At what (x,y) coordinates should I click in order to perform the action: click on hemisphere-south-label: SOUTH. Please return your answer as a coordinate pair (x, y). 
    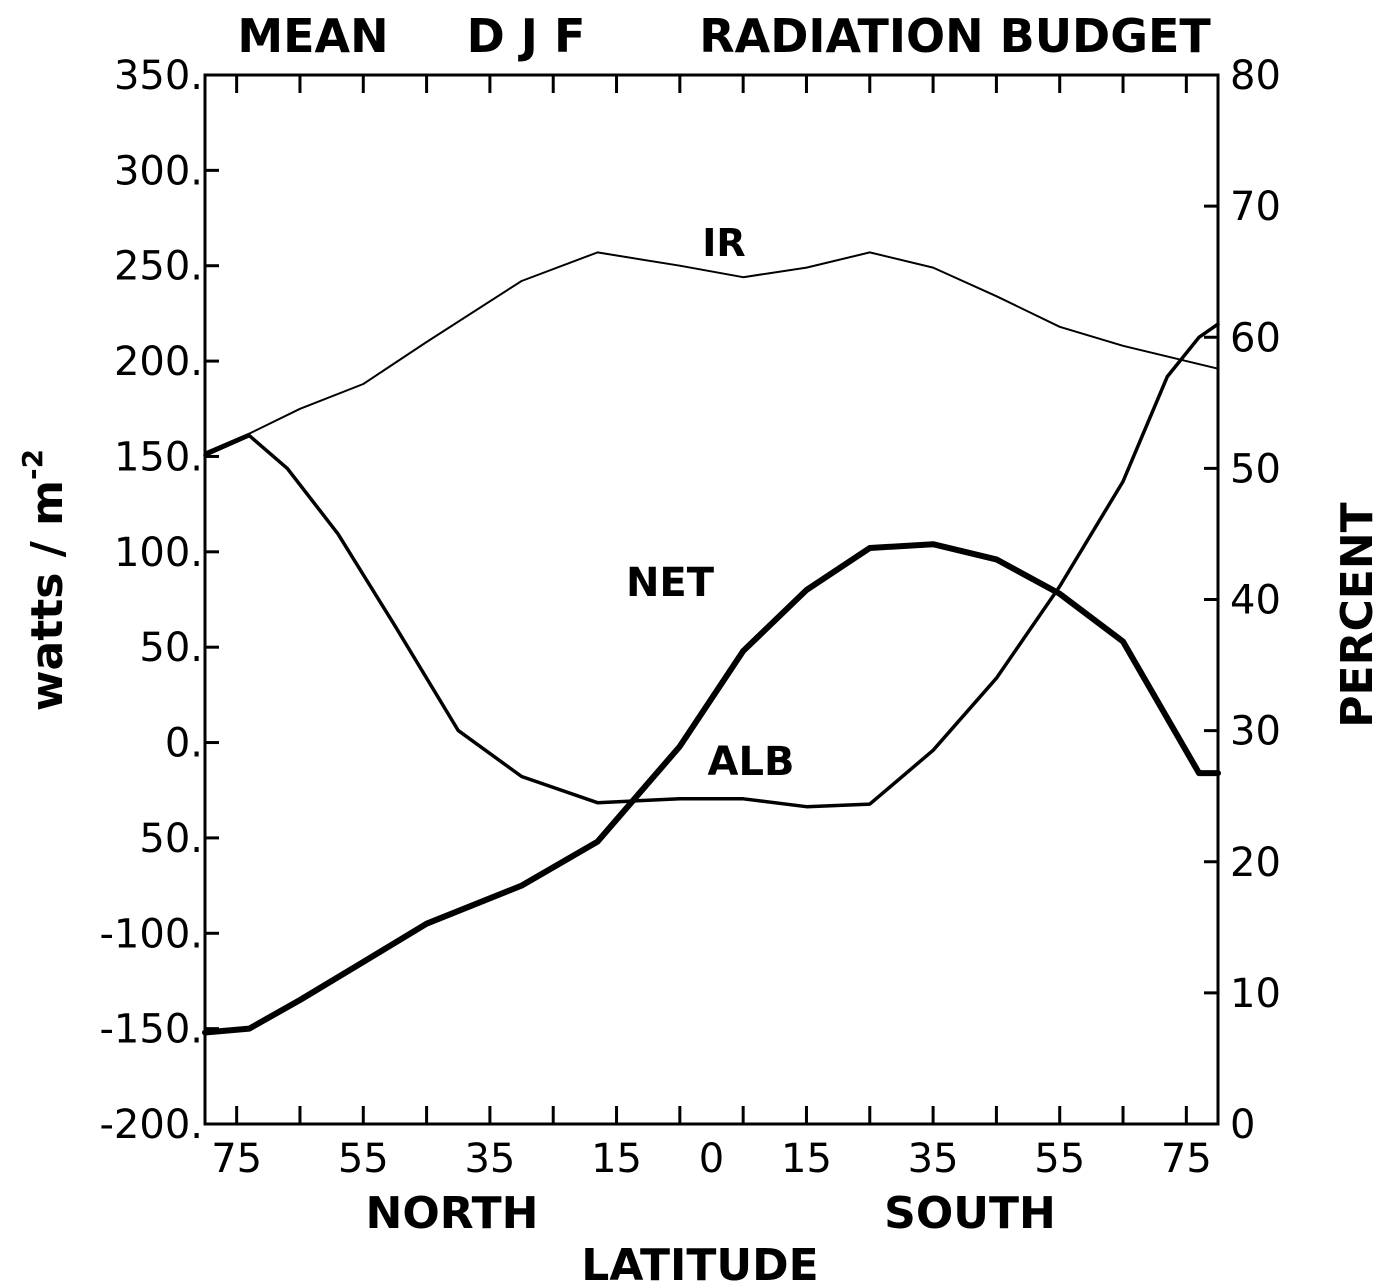
    Looking at the image, I should click on (970, 1213).